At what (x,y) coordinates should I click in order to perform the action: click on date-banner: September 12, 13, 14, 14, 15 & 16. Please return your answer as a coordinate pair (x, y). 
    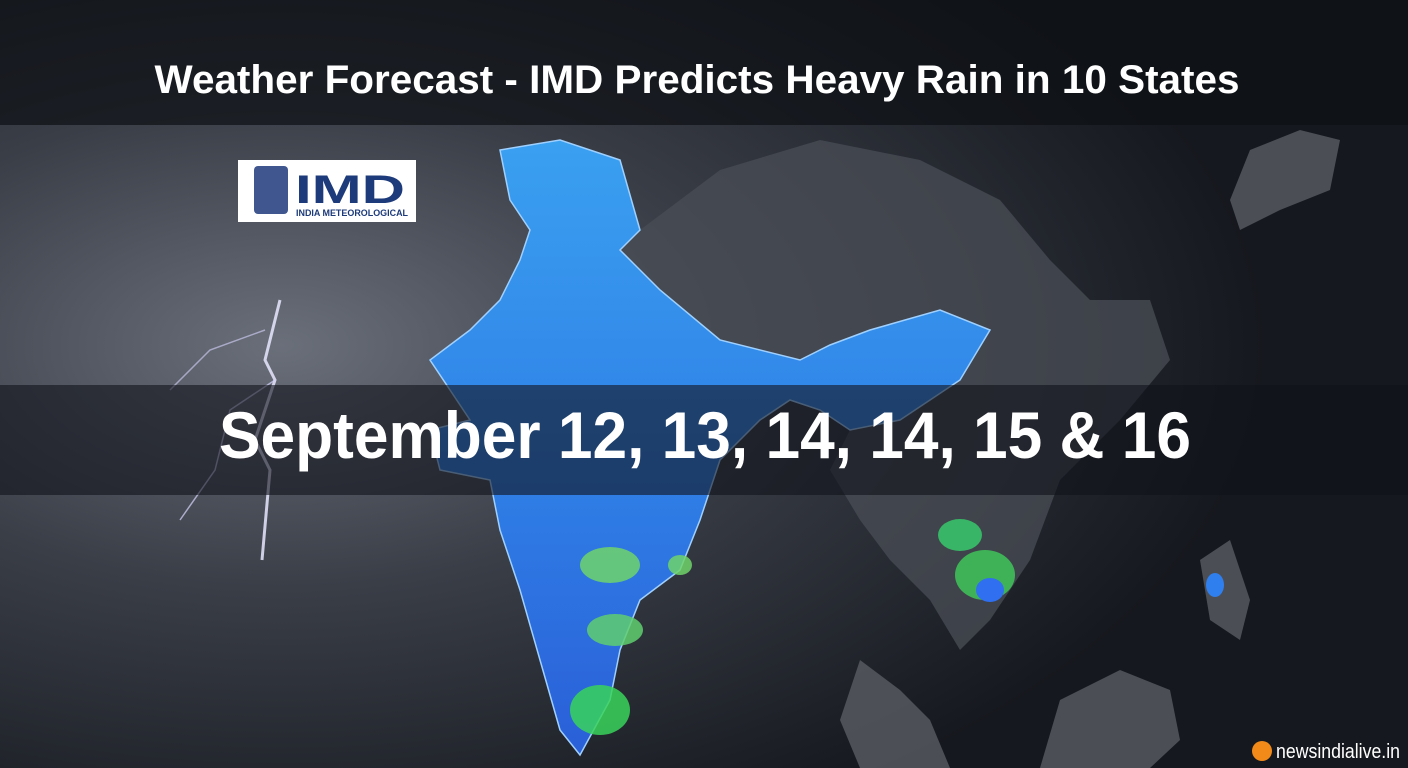
    Looking at the image, I should click on (705, 435).